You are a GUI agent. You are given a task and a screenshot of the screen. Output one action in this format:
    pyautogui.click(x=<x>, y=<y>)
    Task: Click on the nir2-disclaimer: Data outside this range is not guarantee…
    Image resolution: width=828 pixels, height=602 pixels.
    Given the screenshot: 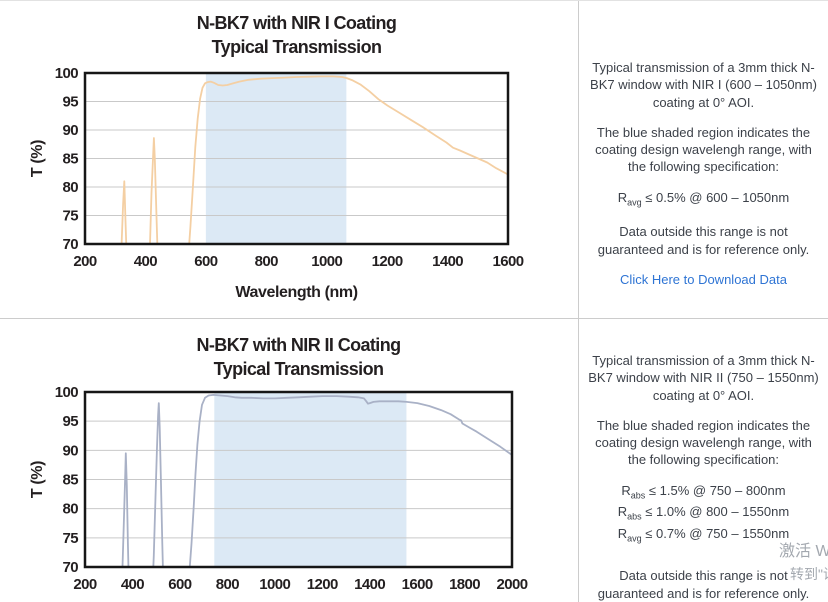 What is the action you would take?
    pyautogui.click(x=703, y=584)
    